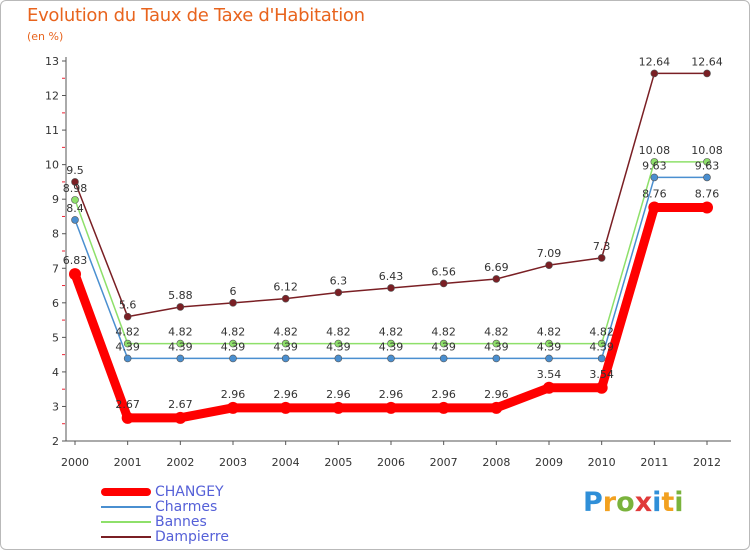 The image size is (750, 550). Describe the element at coordinates (602, 462) in the screenshot. I see `x-tick-label: 2010` at that location.